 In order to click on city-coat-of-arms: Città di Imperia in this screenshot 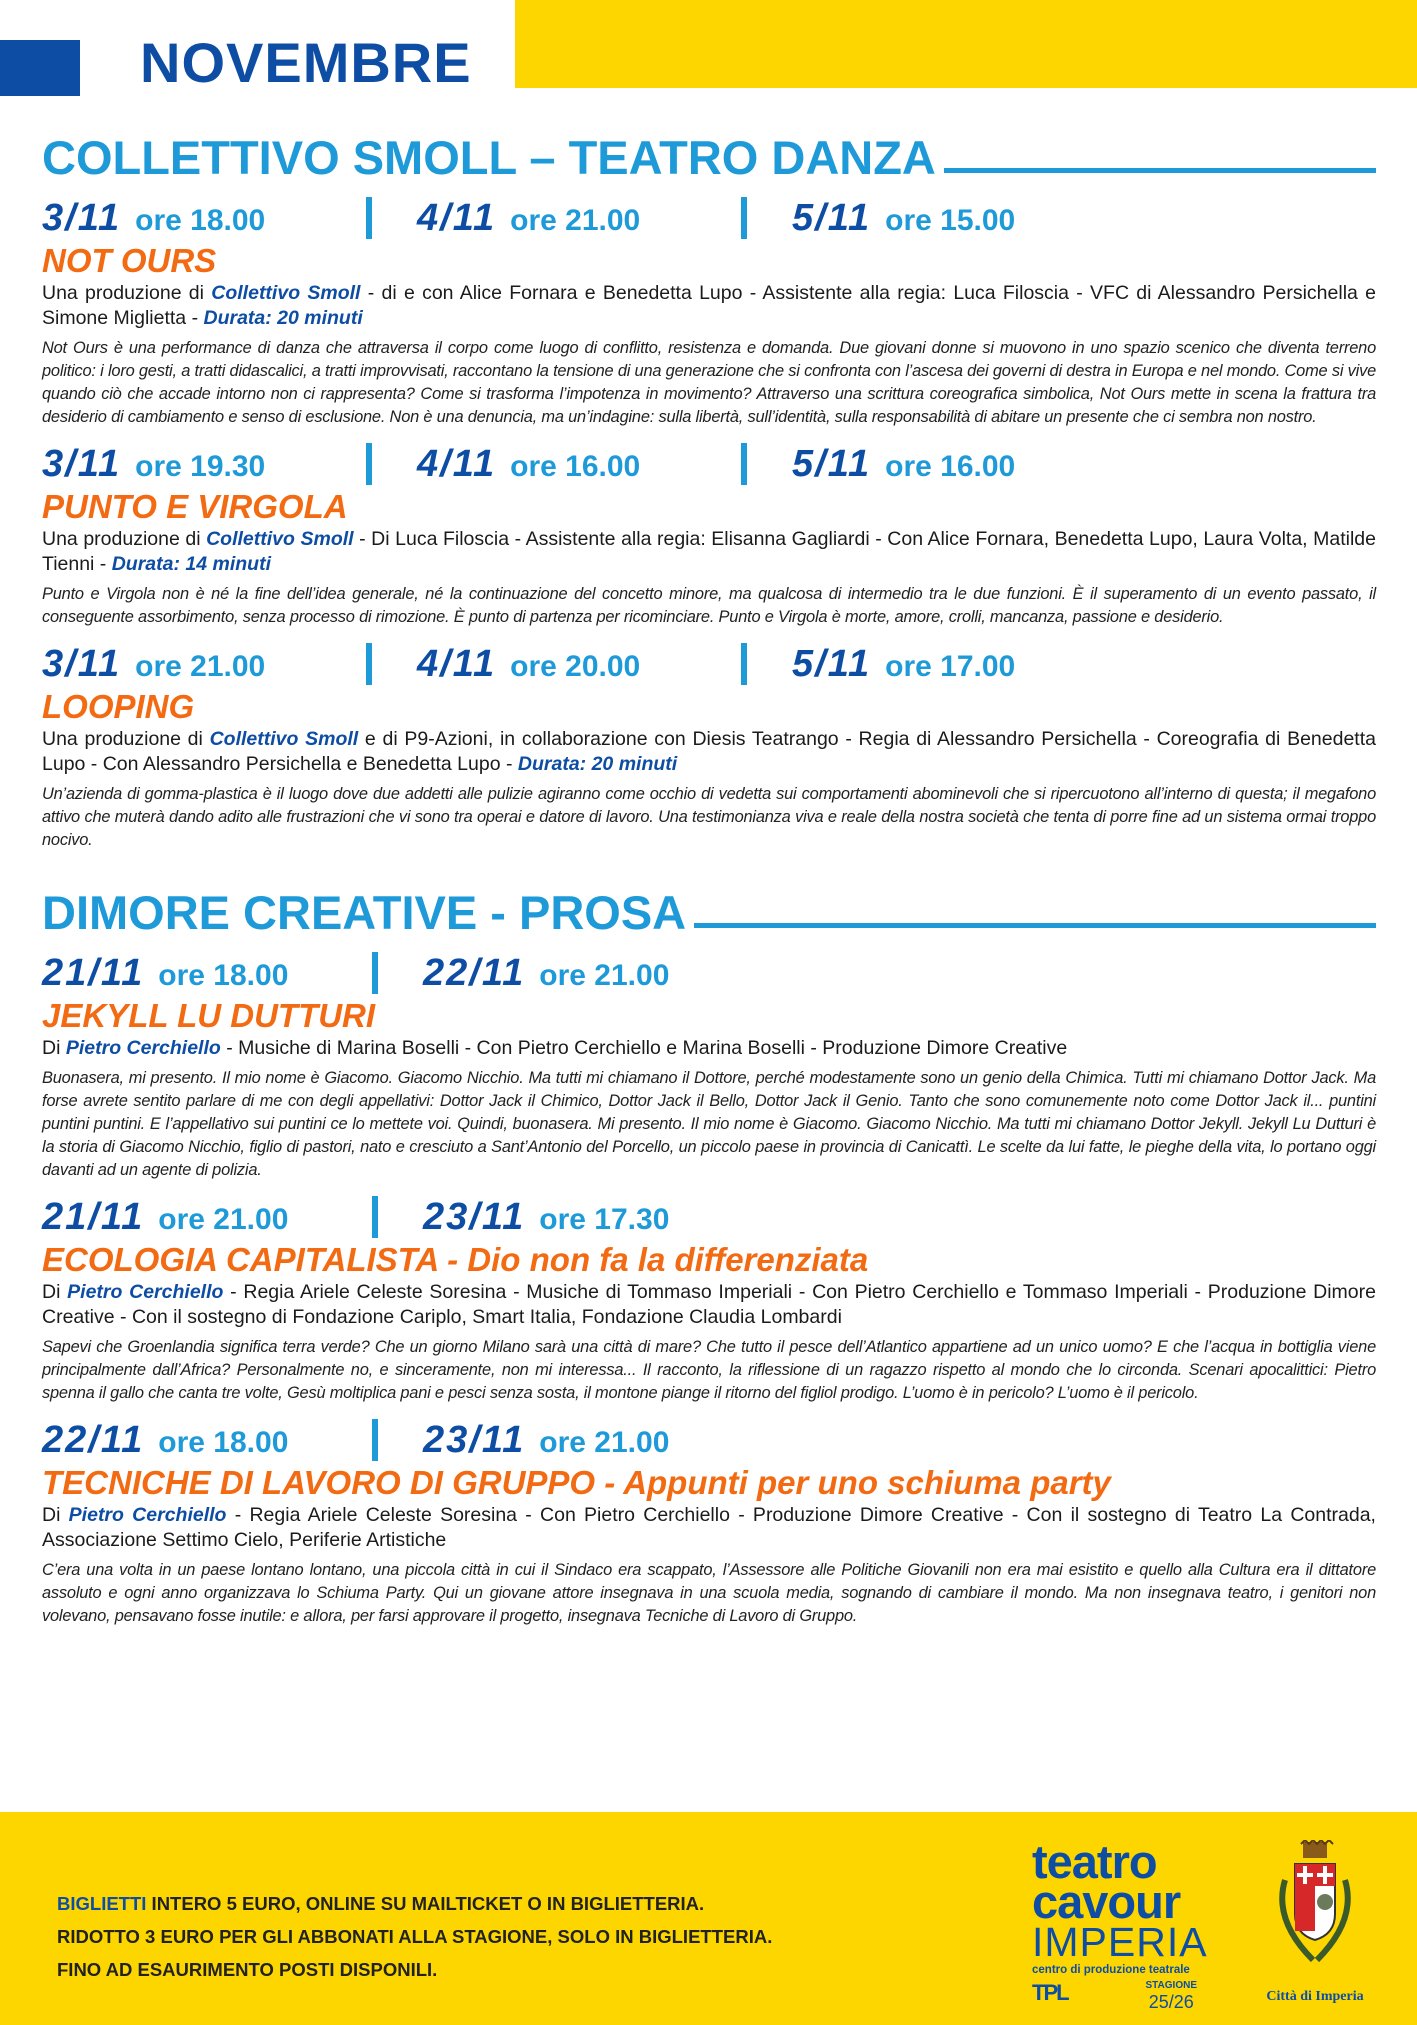, I will do `click(1315, 1921)`.